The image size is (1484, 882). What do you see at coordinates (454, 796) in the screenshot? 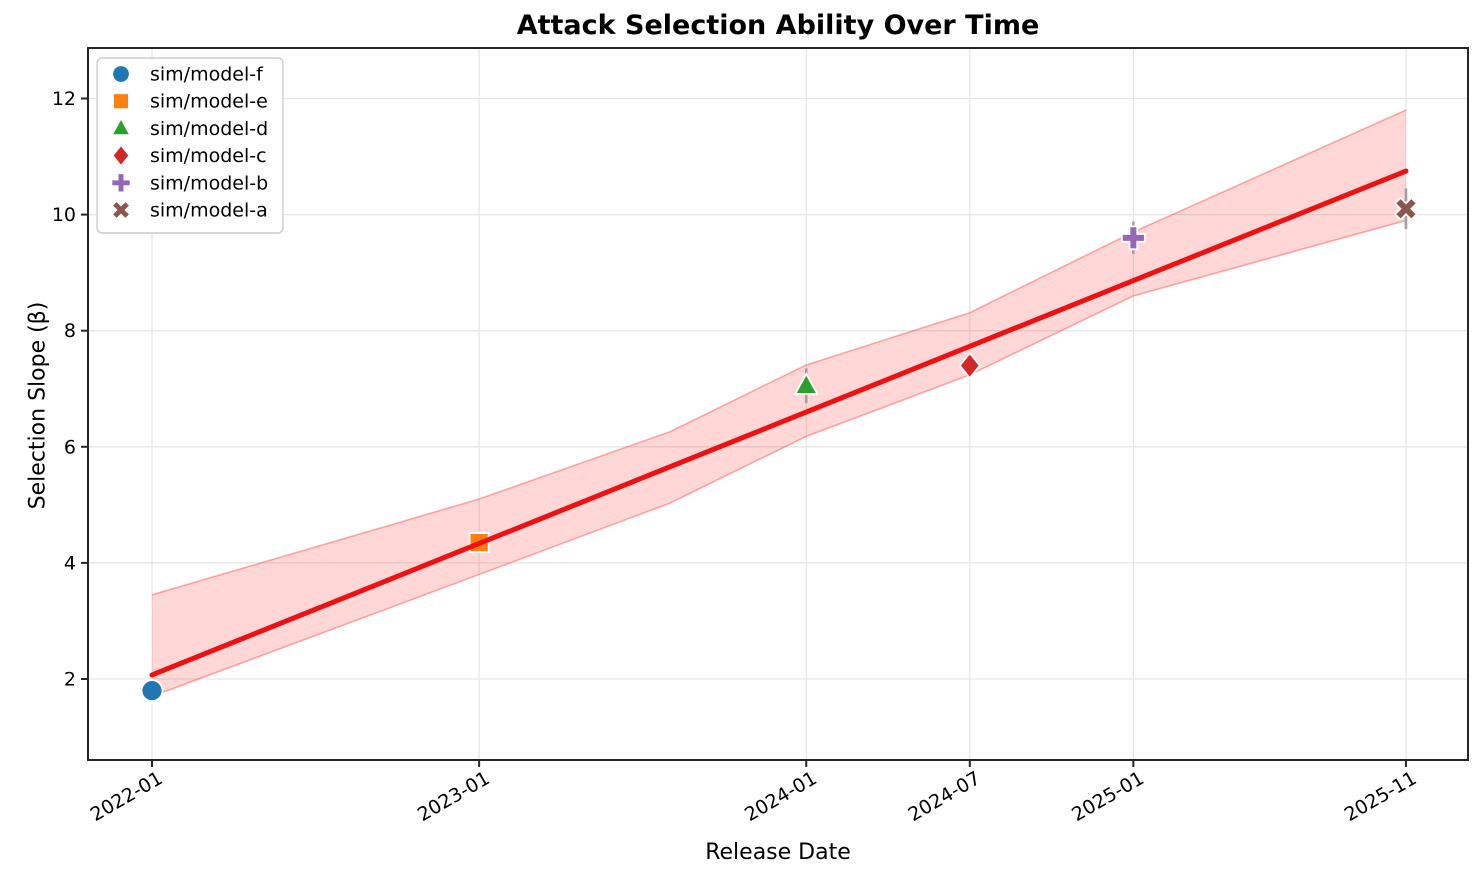
I see `svg-text: 2023-01` at bounding box center [454, 796].